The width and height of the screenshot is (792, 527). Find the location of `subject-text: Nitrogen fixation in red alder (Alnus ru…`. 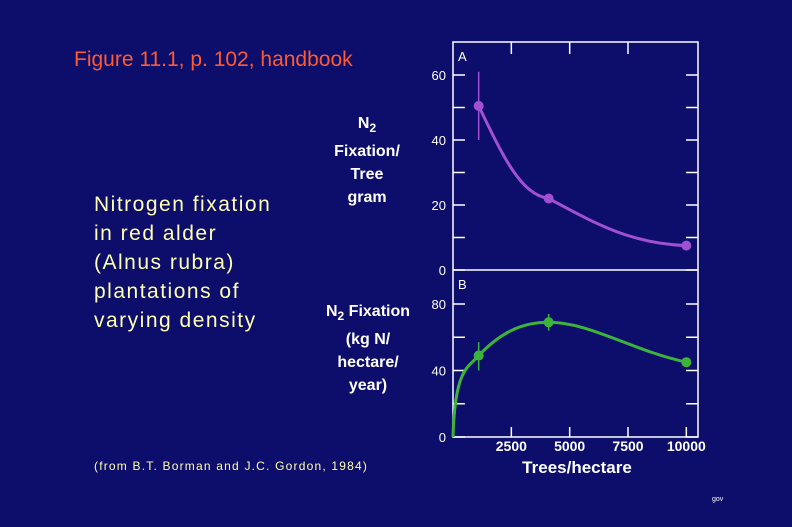

subject-text: Nitrogen fixation in red alder (Alnus ru… is located at coordinates (182, 262).